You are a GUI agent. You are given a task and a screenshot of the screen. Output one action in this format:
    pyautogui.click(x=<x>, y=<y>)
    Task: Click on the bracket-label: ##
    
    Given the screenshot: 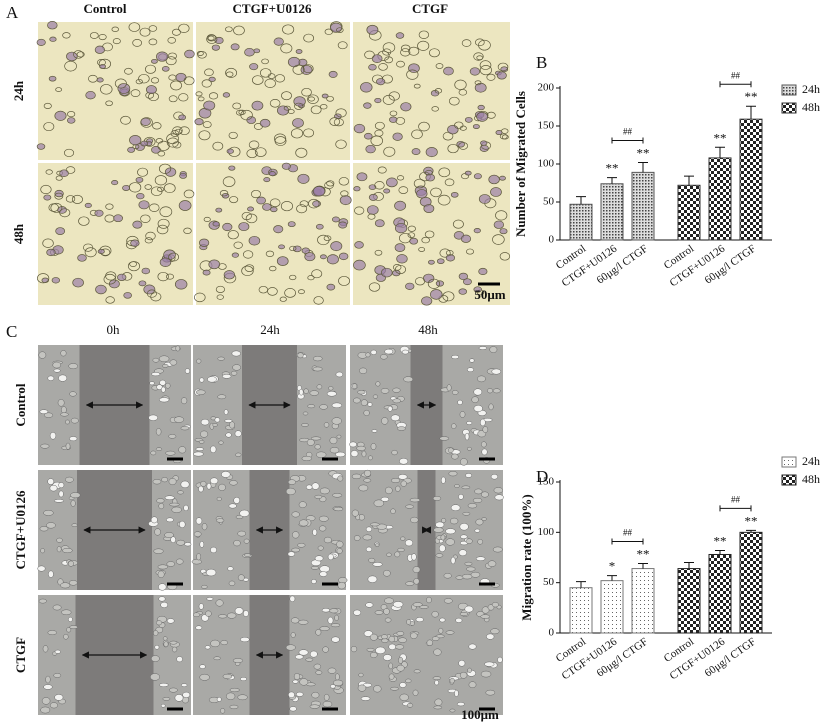 What is the action you would take?
    pyautogui.click(x=736, y=75)
    